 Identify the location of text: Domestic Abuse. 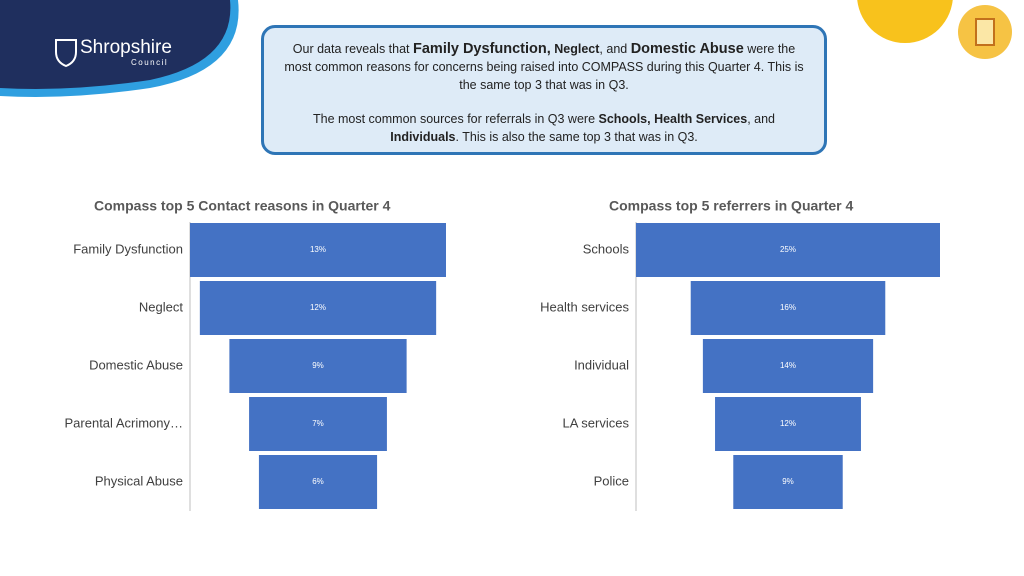
(687, 49).